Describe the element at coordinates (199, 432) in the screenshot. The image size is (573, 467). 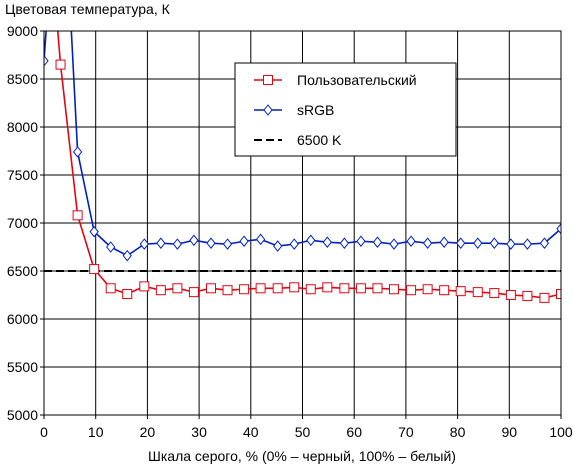
I see `x-tick-label: 30` at that location.